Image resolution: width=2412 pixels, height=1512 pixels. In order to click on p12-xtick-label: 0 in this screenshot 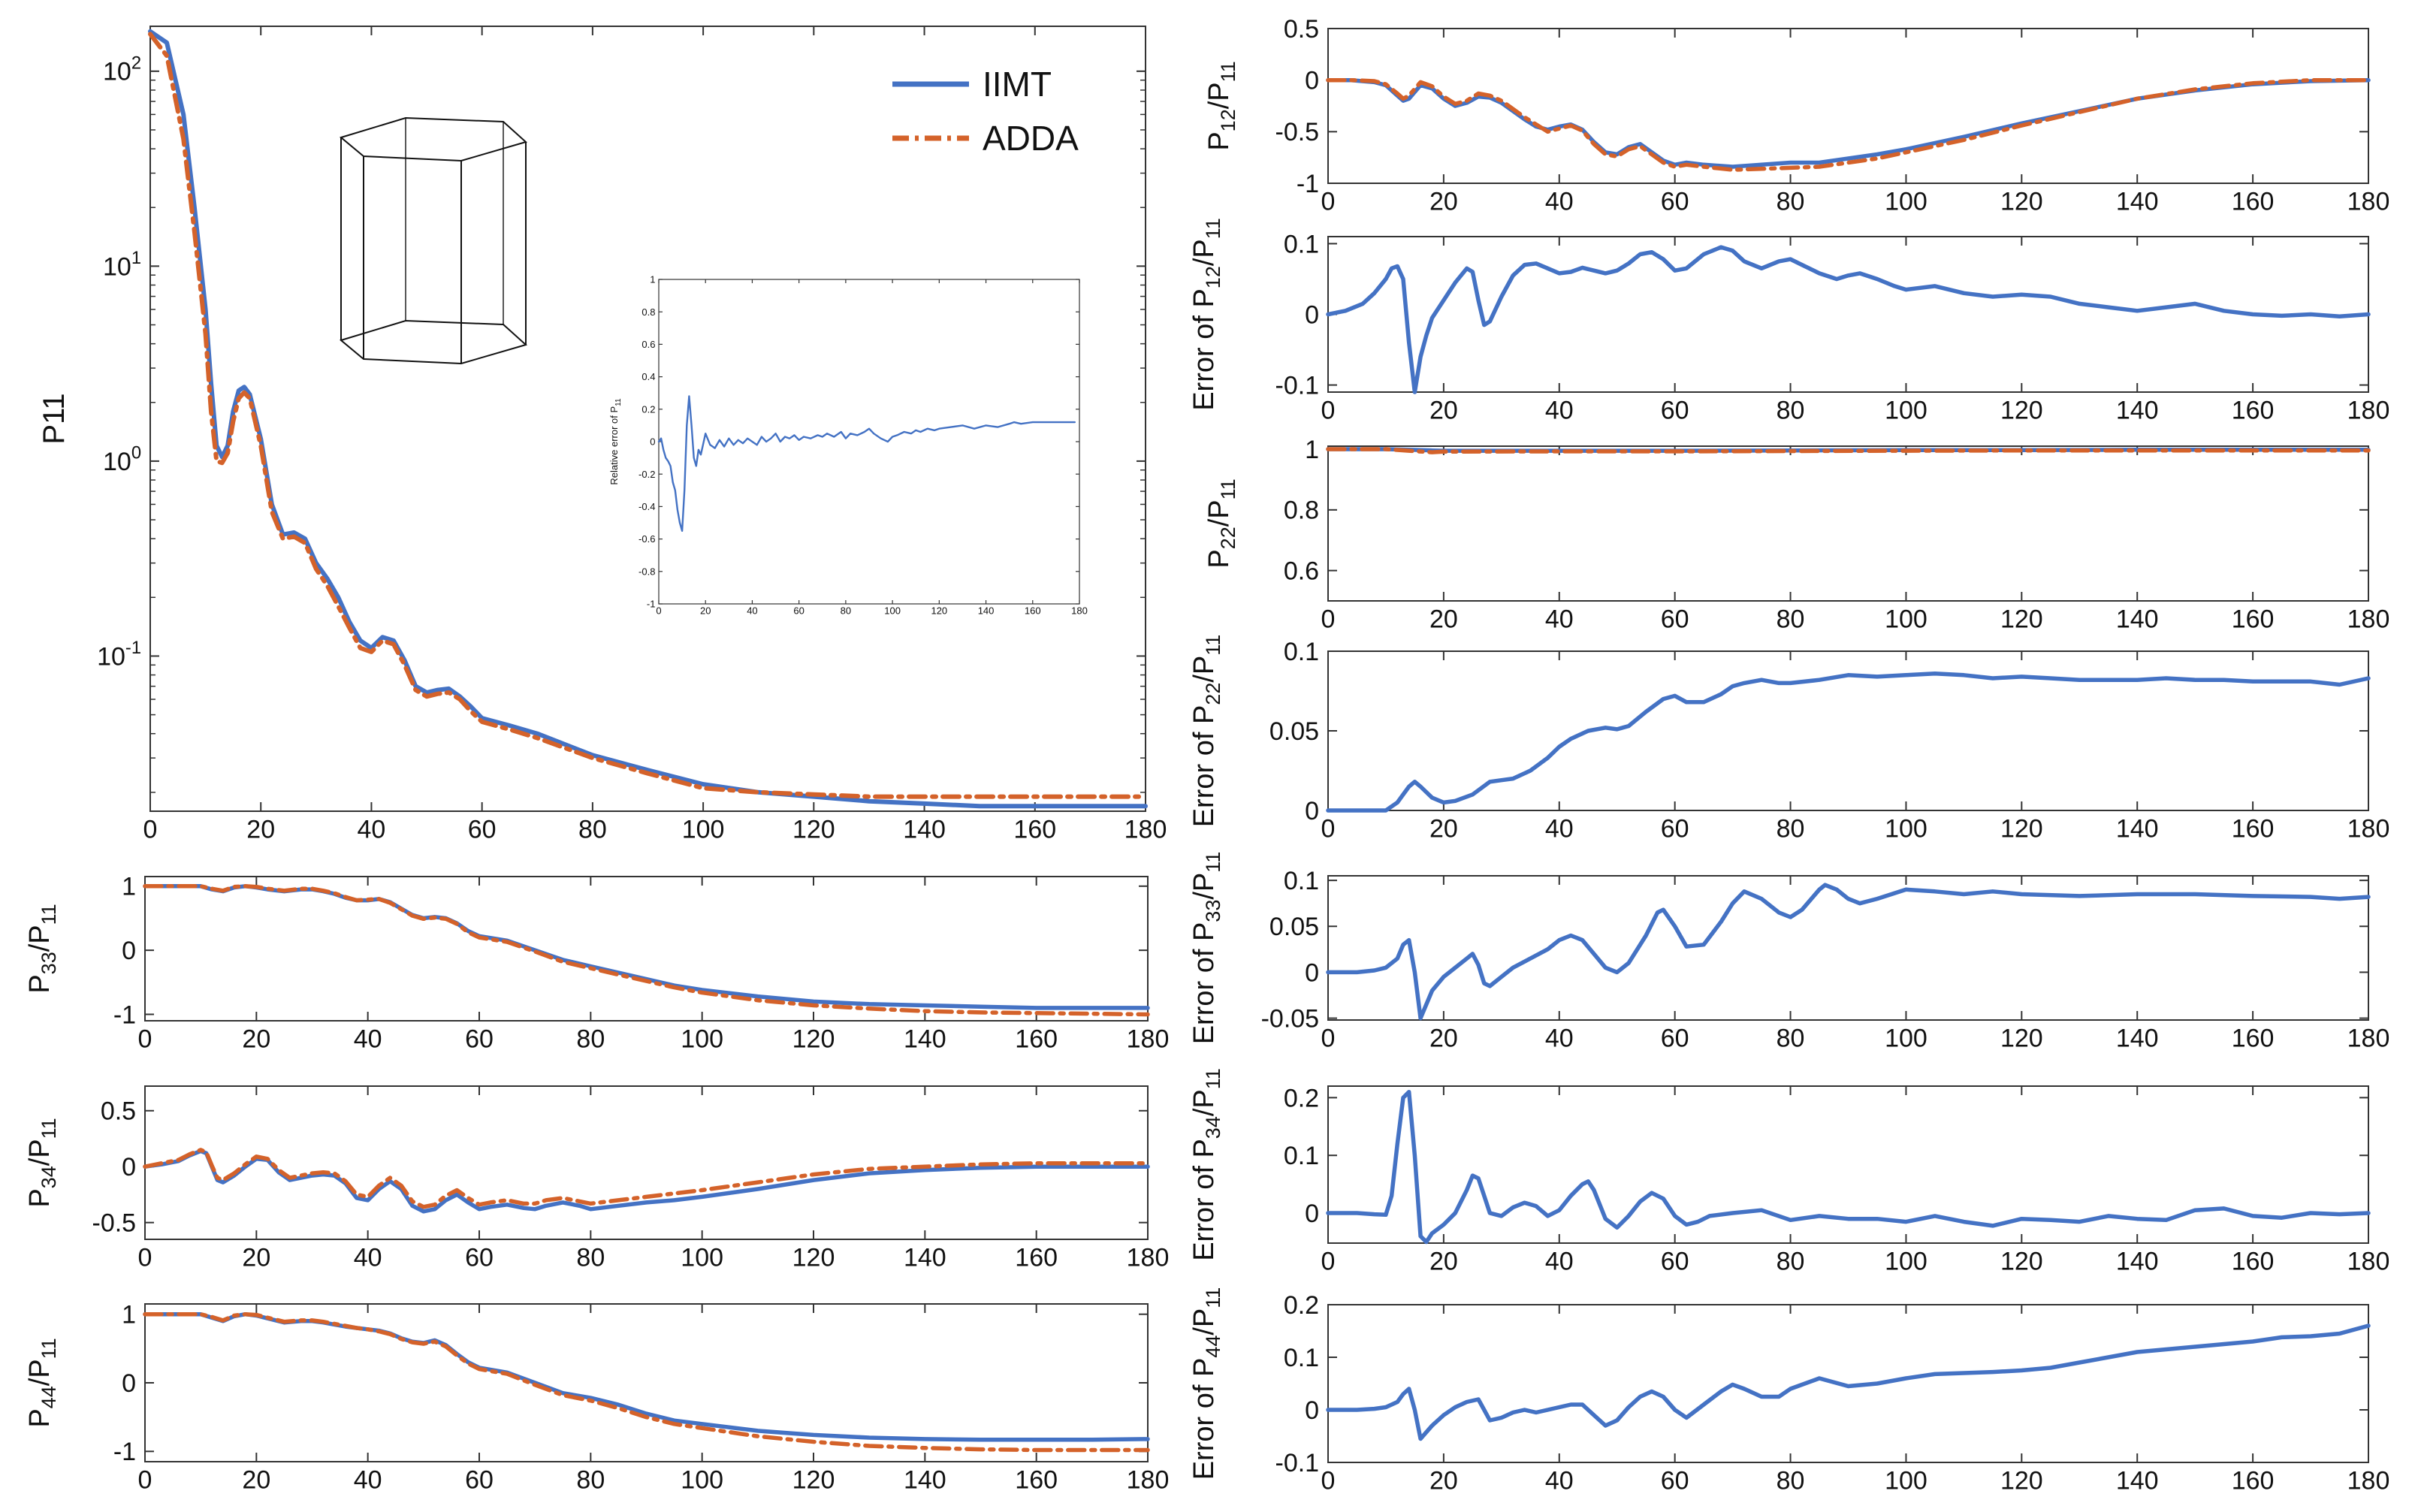, I will do `click(1328, 202)`.